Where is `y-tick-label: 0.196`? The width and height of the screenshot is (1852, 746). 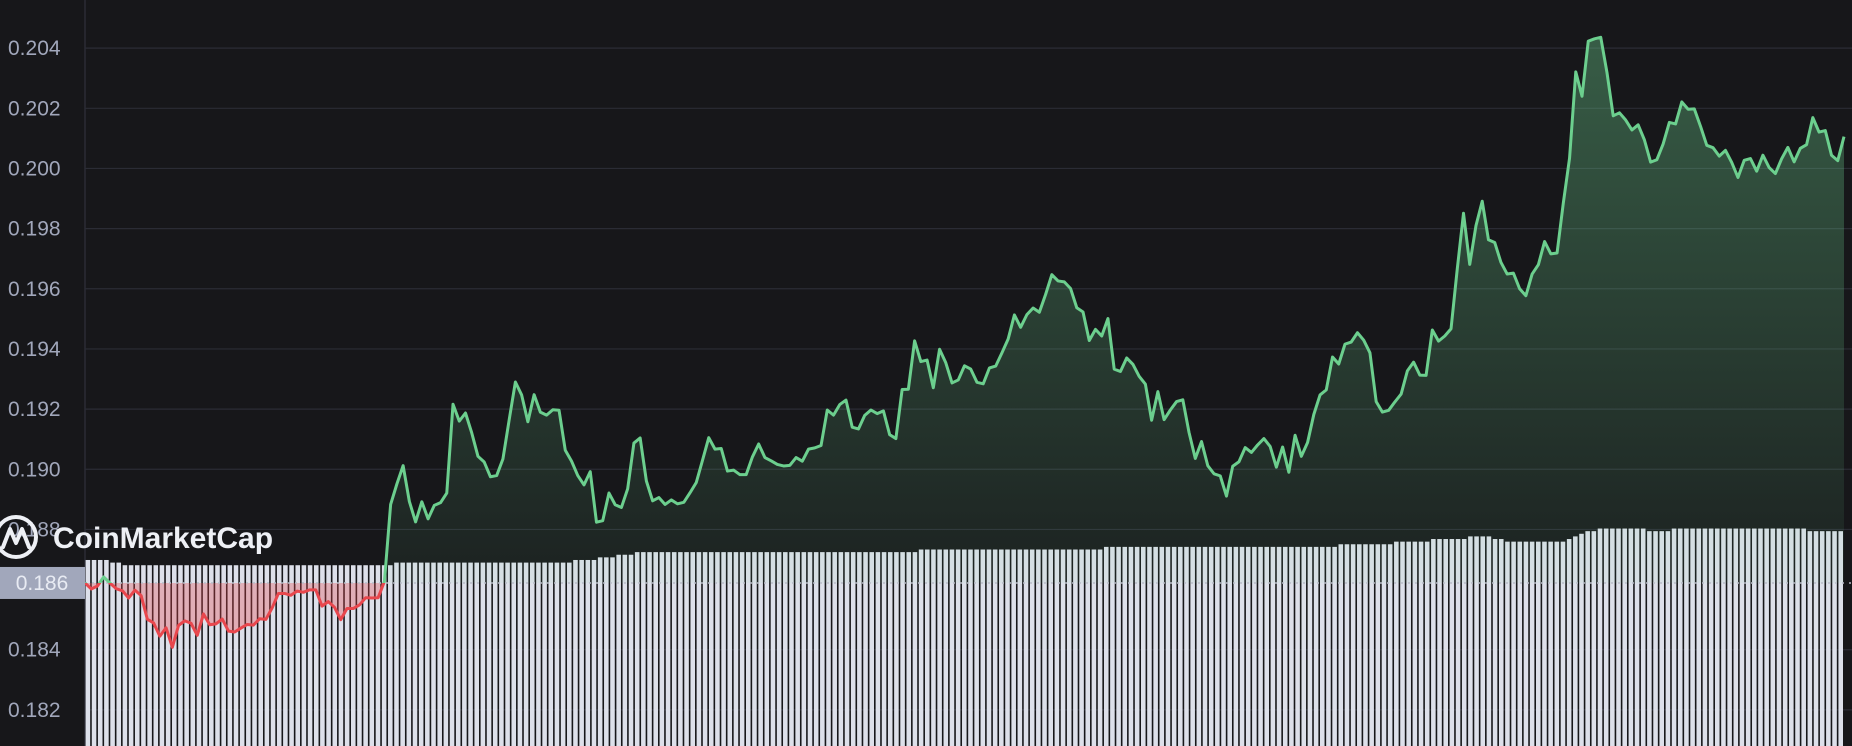
y-tick-label: 0.196 is located at coordinates (34, 289).